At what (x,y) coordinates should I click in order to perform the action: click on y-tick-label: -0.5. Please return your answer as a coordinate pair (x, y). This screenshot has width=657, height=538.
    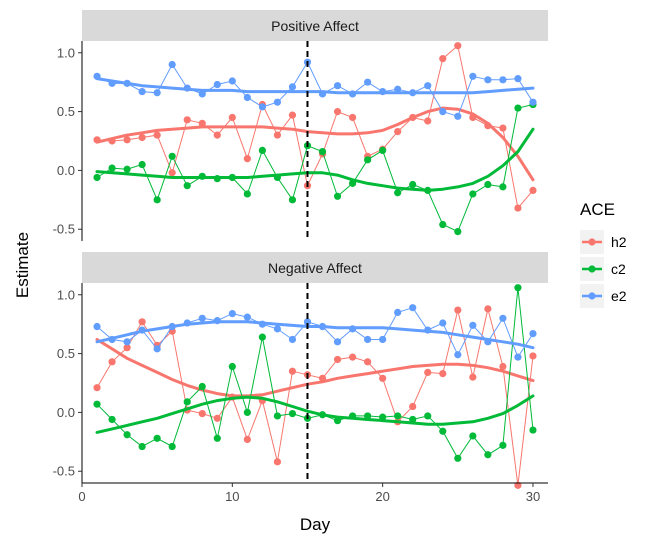
    Looking at the image, I should click on (64, 471).